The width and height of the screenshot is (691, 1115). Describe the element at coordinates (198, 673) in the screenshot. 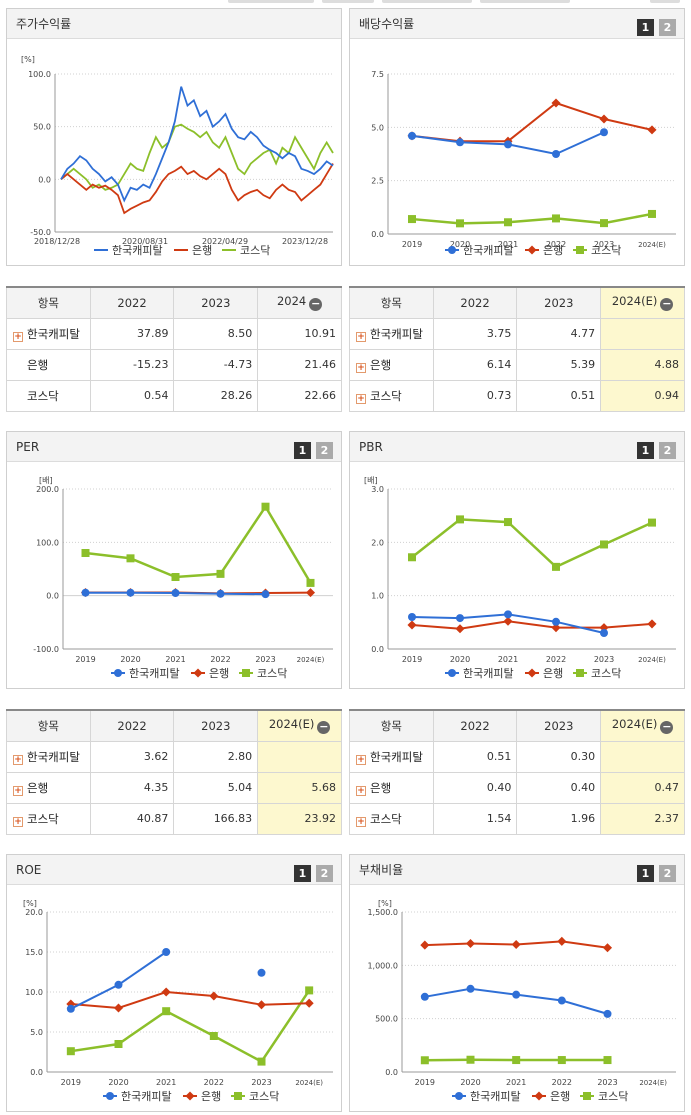

I see `legend-marker-bank` at that location.